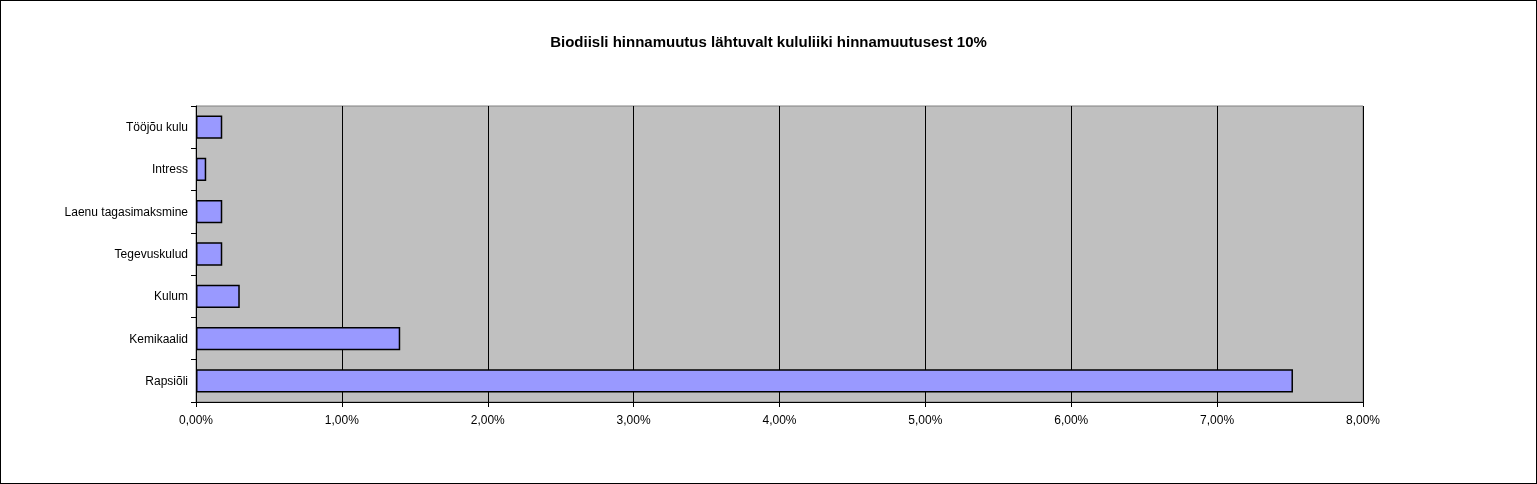 The image size is (1537, 484). Describe the element at coordinates (196, 420) in the screenshot. I see `x-tick-label: 0,00%` at that location.